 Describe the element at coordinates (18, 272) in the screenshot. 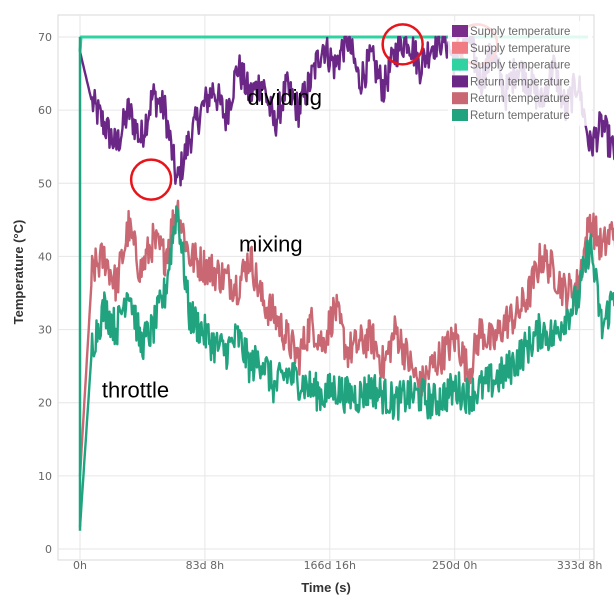

I see `y-axis-title: Temperature (°C)` at that location.